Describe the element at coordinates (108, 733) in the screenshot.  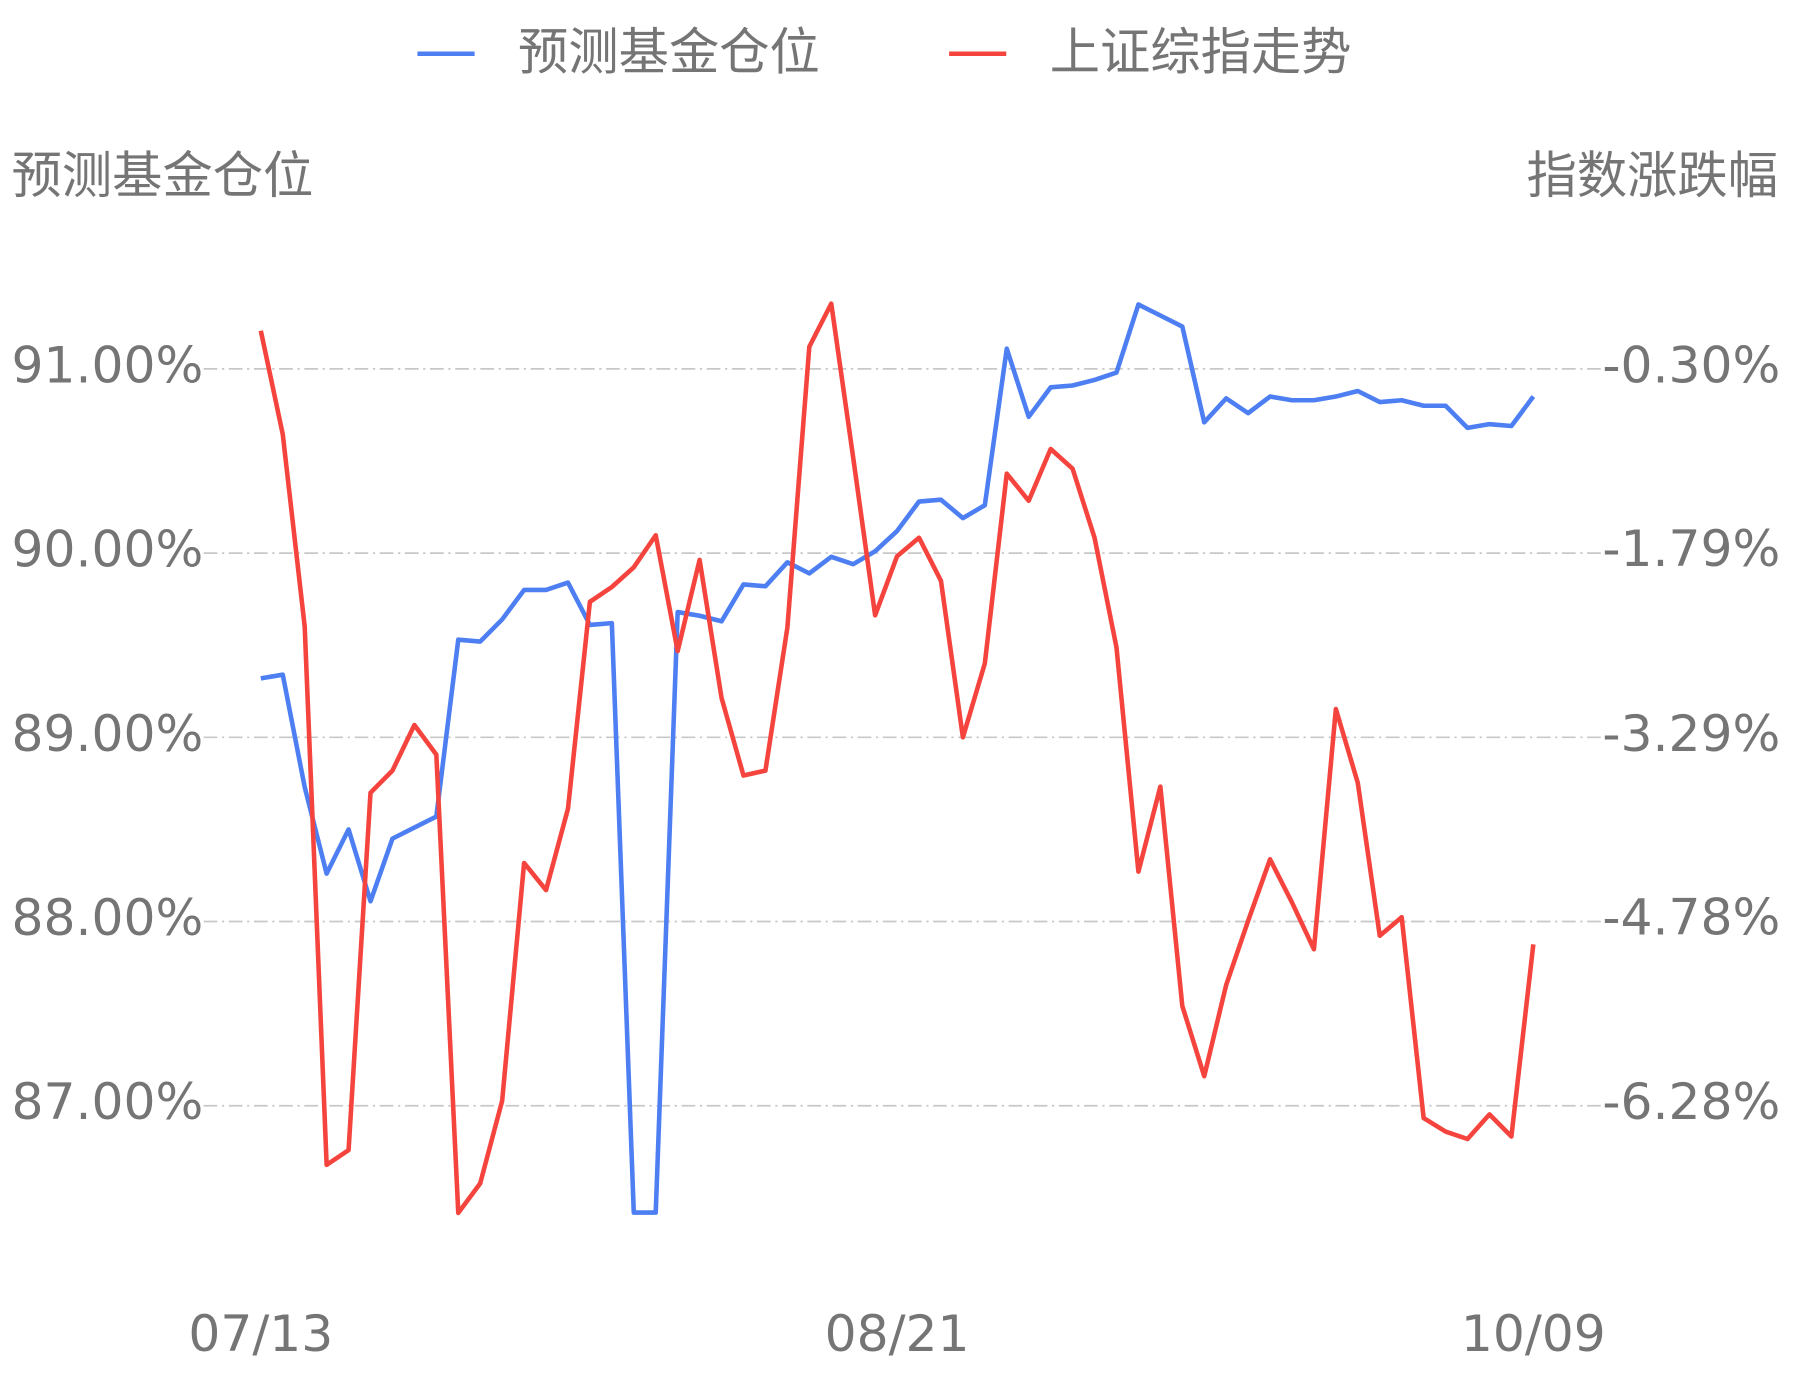
I see `y-tick-label: 89.00%` at that location.